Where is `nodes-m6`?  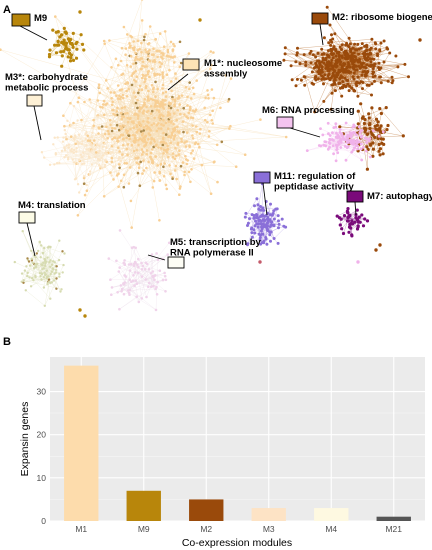
nodes-m6 is located at coordinates (345, 142).